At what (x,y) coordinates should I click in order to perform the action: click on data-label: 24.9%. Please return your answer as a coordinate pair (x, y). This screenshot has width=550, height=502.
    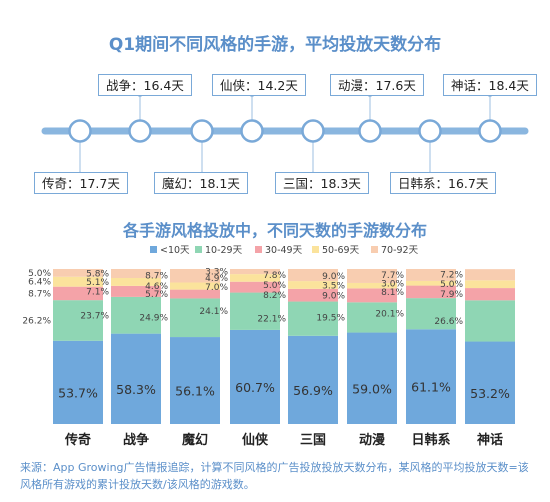
    Looking at the image, I should click on (153, 319).